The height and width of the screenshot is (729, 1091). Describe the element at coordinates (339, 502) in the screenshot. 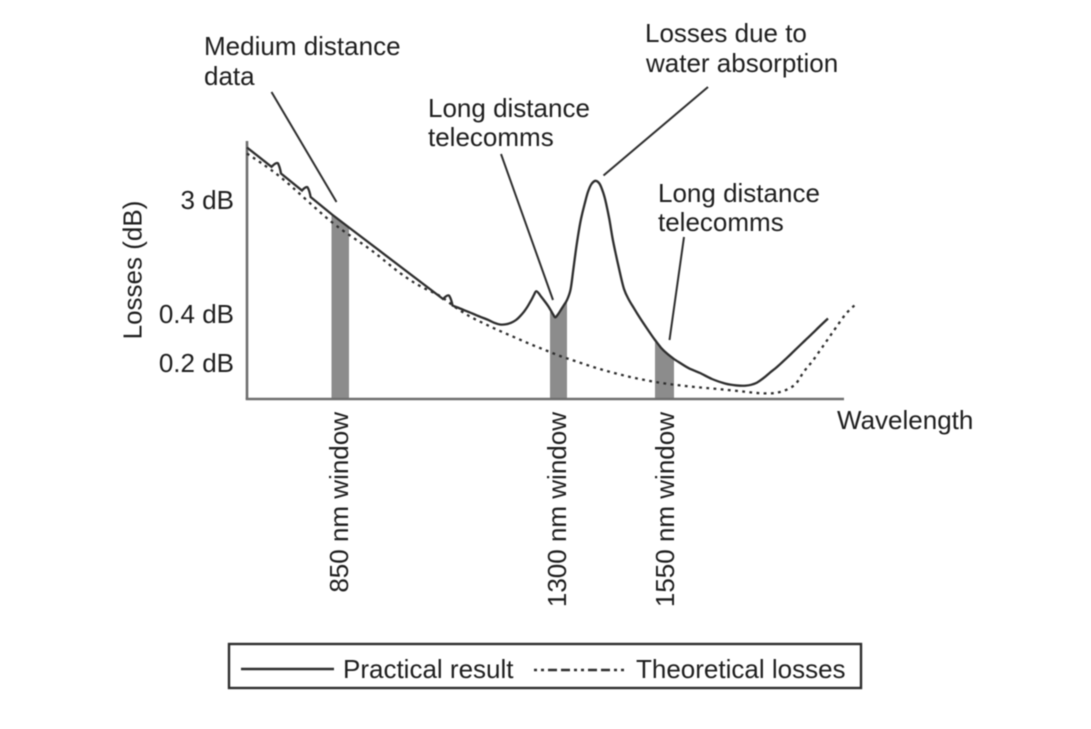

I see `svg-text: 850 nm window` at that location.